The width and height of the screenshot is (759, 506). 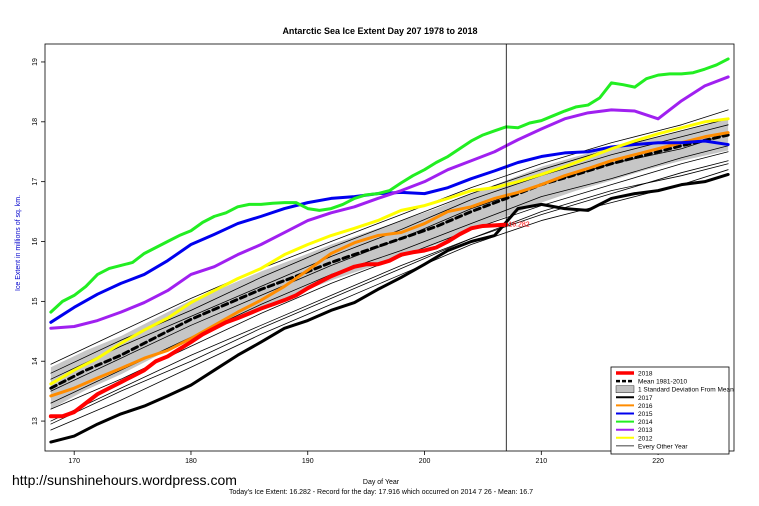 What do you see at coordinates (308, 461) in the screenshot?
I see `x-tick-label: 190` at bounding box center [308, 461].